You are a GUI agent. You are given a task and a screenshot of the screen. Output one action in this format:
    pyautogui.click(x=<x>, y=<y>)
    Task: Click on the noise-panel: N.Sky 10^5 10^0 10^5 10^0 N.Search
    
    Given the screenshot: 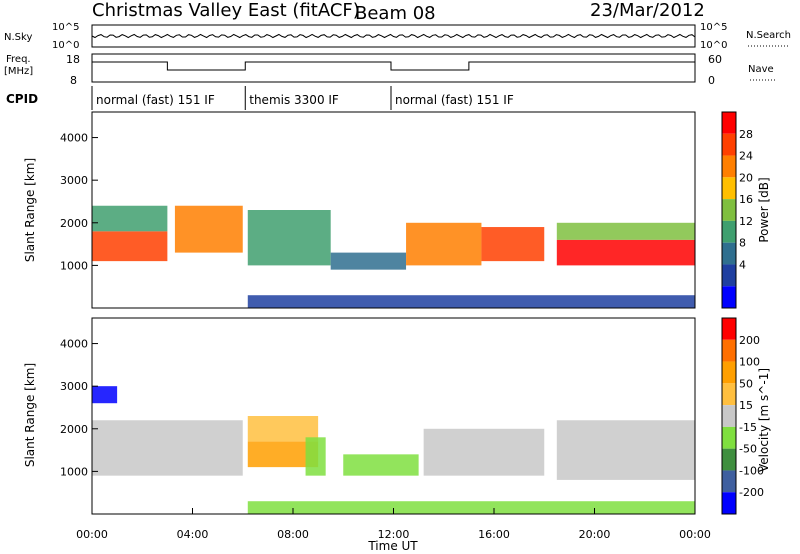 What is the action you would take?
    pyautogui.click(x=397, y=36)
    